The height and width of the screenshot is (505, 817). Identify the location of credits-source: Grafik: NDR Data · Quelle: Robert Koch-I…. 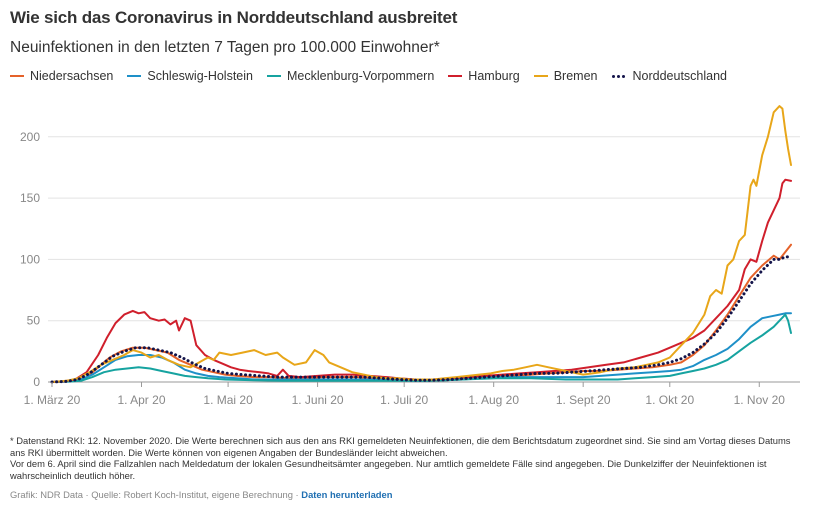
(154, 494).